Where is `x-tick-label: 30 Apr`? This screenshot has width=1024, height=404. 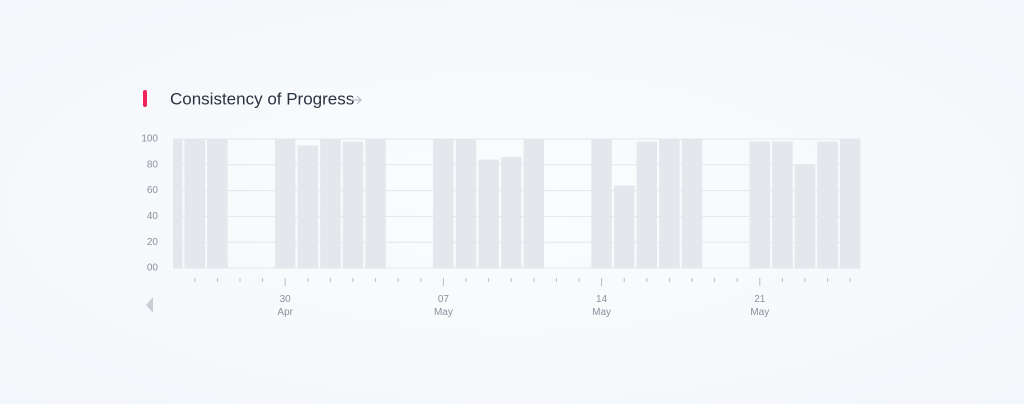 x-tick-label: 30 Apr is located at coordinates (285, 306).